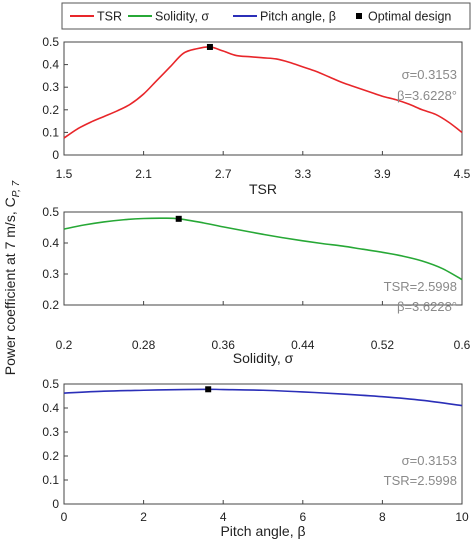  Describe the element at coordinates (50, 87) in the screenshot. I see `tsr-y-tick-label: 0.3` at that location.